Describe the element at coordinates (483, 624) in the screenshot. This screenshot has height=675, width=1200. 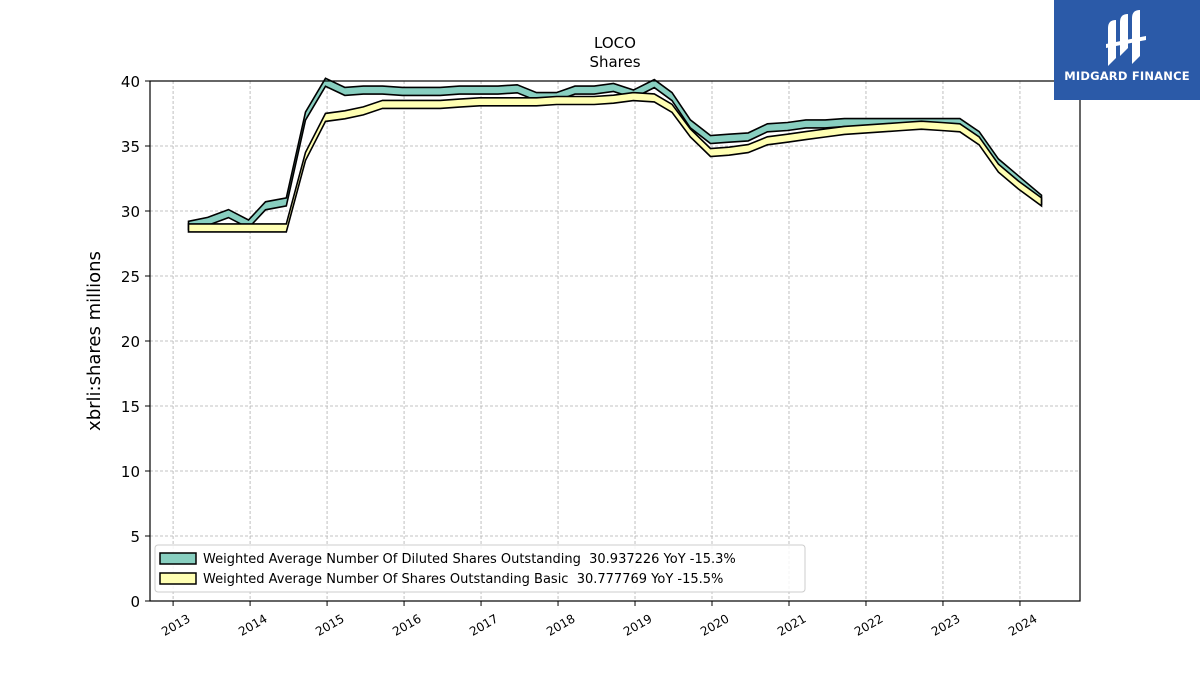
I see `x-tick-label: 2017` at that location.